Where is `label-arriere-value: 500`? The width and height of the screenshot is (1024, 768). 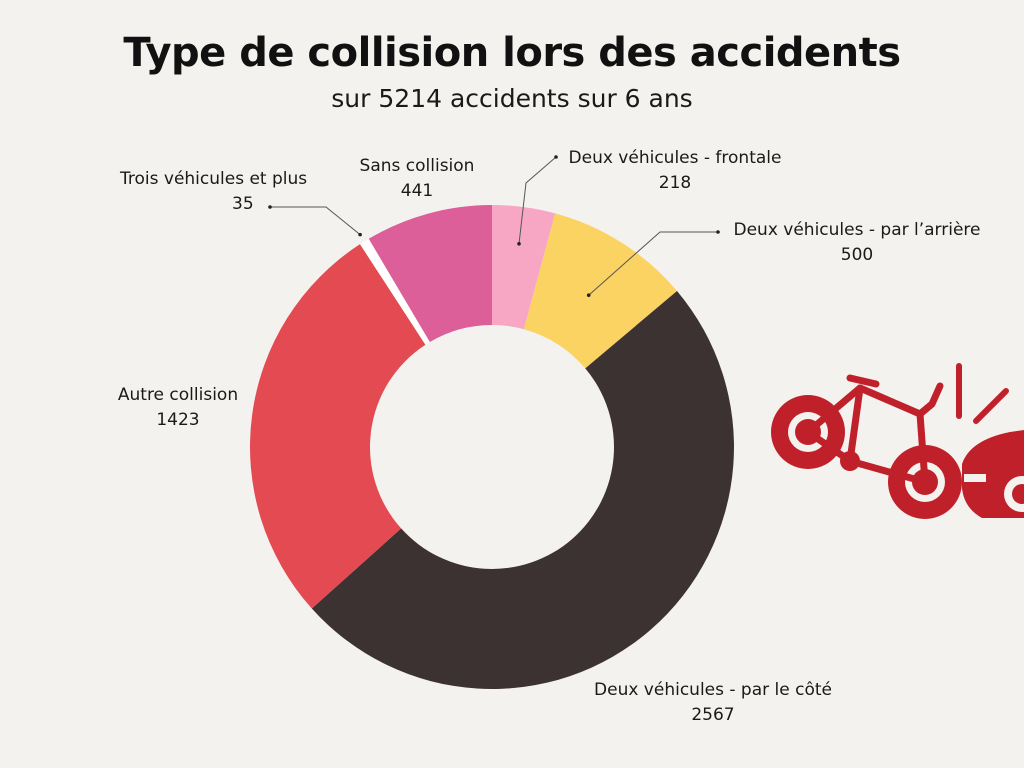
label-arriere-value: 500 is located at coordinates (857, 255).